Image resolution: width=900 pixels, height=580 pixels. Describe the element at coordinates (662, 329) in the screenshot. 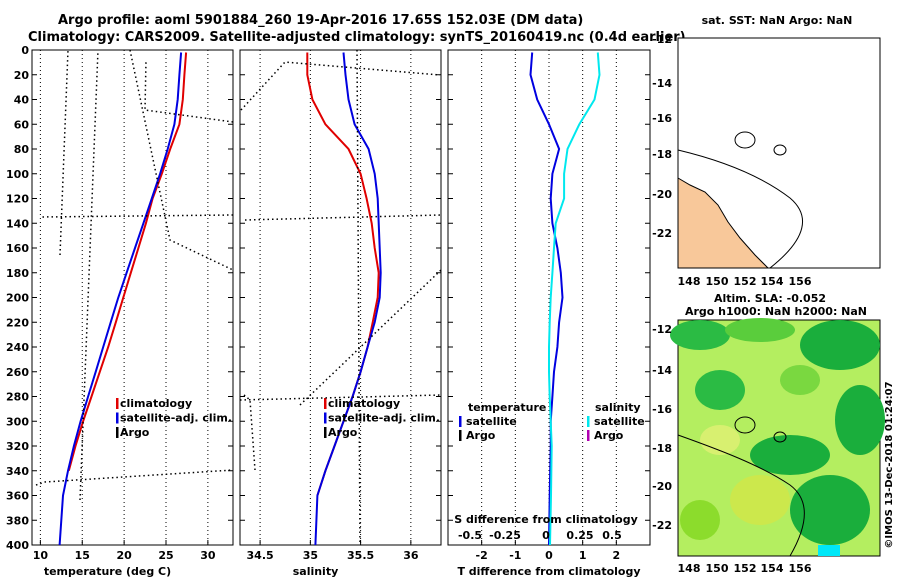

I see `sla-map-y-tick: -12` at that location.